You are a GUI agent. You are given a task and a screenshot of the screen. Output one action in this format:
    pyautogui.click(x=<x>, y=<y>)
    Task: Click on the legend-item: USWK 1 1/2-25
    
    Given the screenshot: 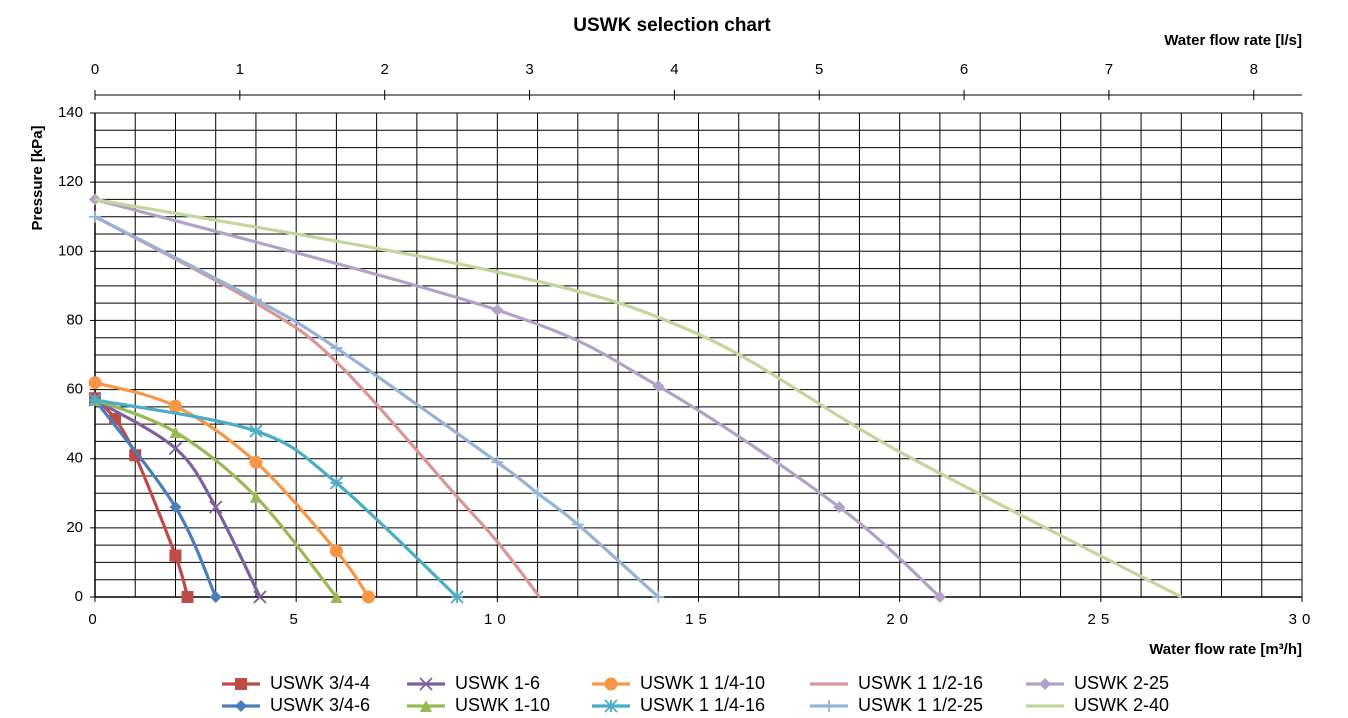 What is the action you would take?
    pyautogui.click(x=896, y=705)
    